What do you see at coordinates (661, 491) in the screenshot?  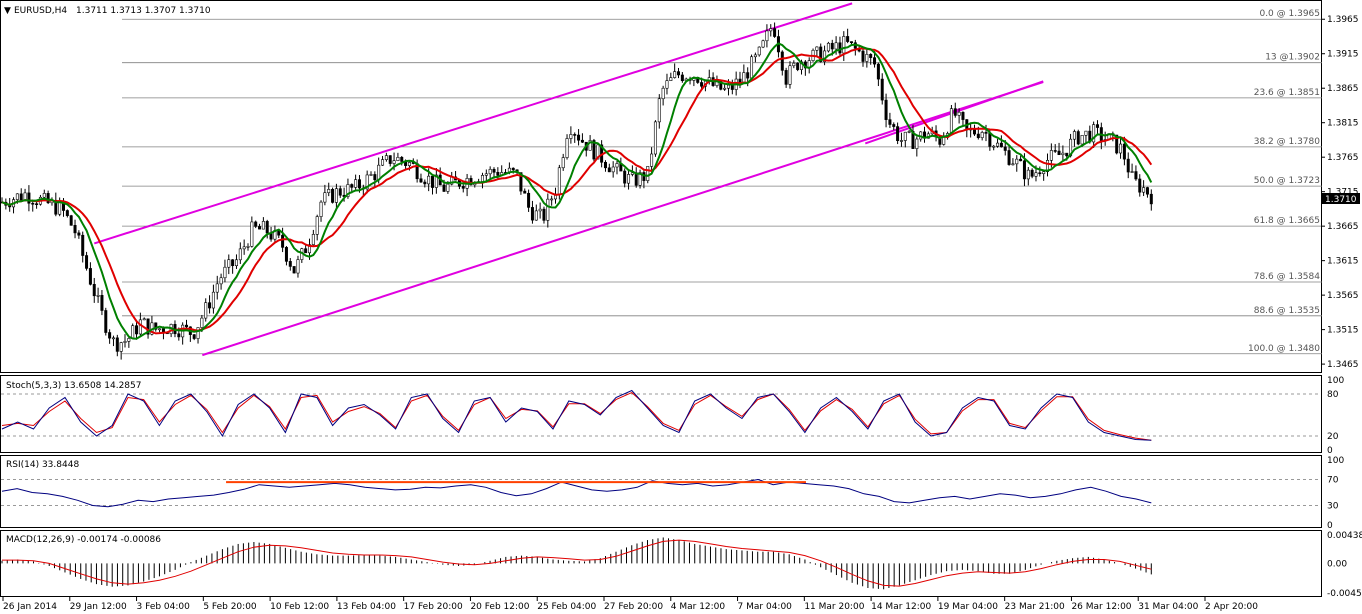 I see `rsi-pane` at bounding box center [661, 491].